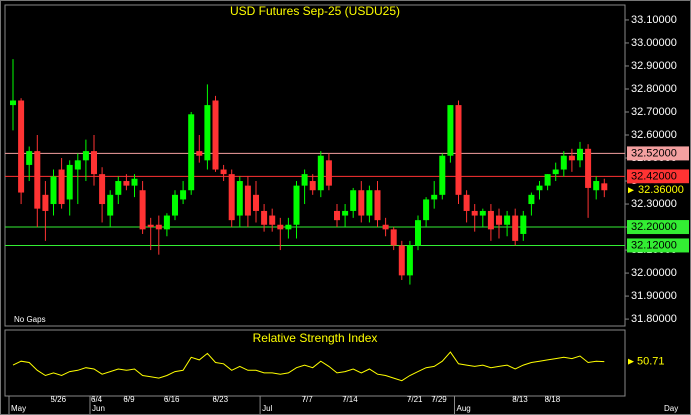  I want to click on month-label: May, so click(18, 408).